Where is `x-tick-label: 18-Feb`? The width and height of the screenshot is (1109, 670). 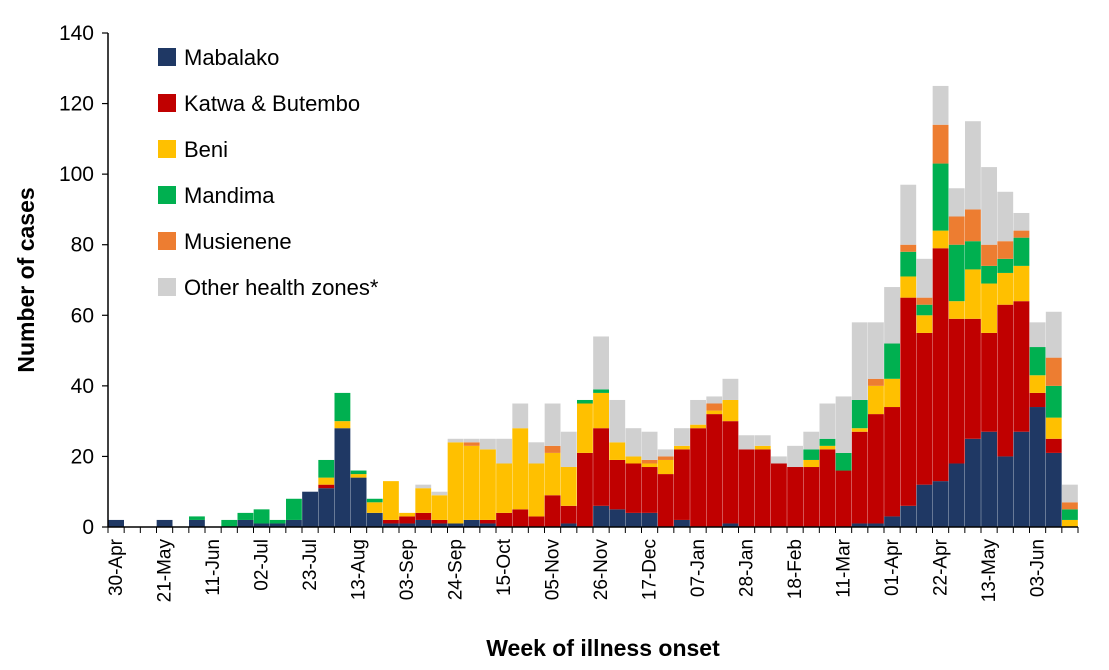
x-tick-label: 18-Feb is located at coordinates (795, 569).